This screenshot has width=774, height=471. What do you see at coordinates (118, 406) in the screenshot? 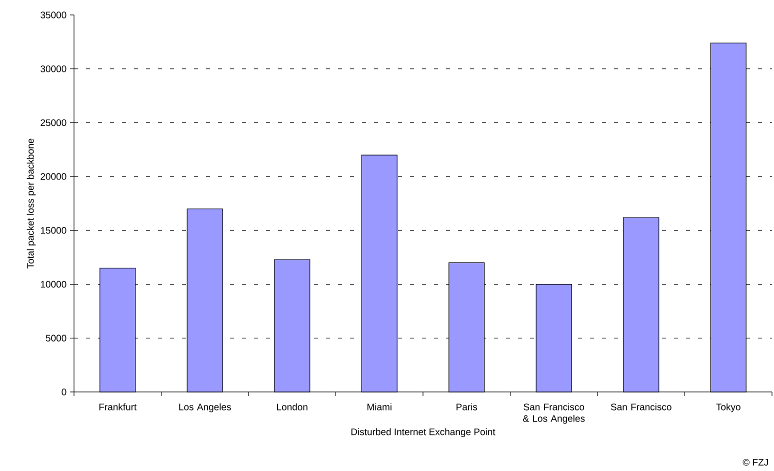
I see `x-tick-label: Frankfurt` at bounding box center [118, 406].